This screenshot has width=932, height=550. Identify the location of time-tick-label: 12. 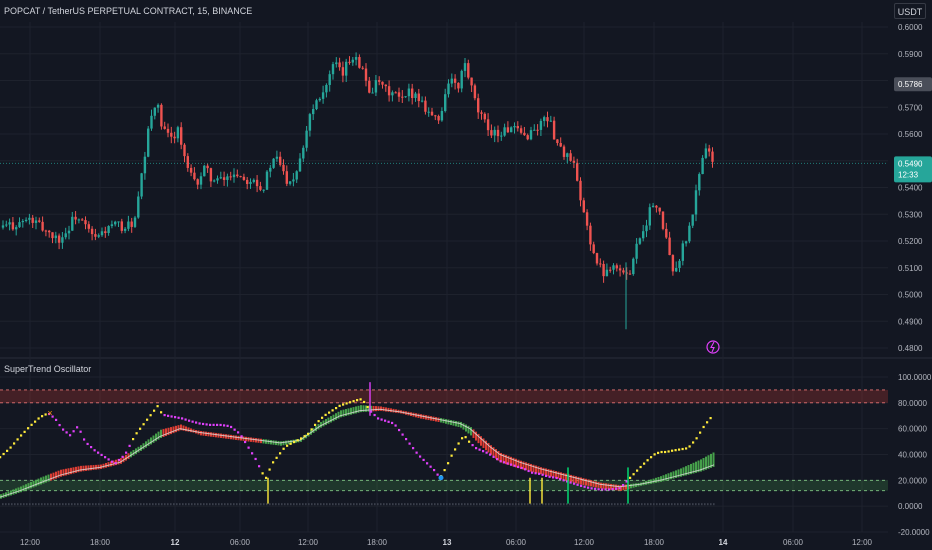
(175, 542).